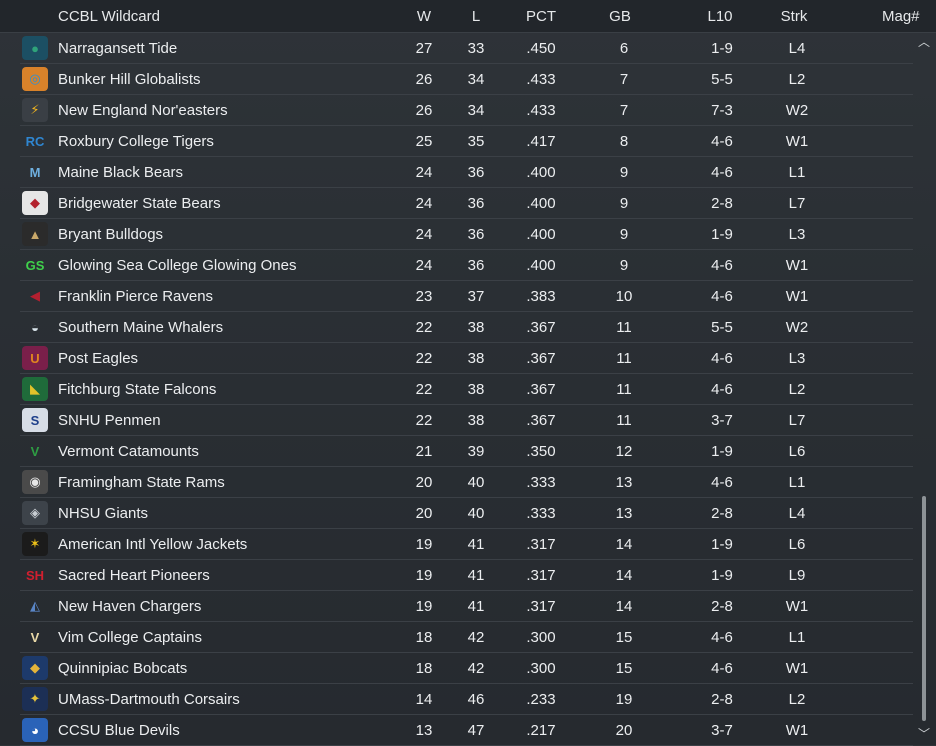 The width and height of the screenshot is (936, 746). Describe the element at coordinates (466, 513) in the screenshot. I see `table-row: ◈ NHSU Giants 20 40 .333 13 2-8 L4` at that location.